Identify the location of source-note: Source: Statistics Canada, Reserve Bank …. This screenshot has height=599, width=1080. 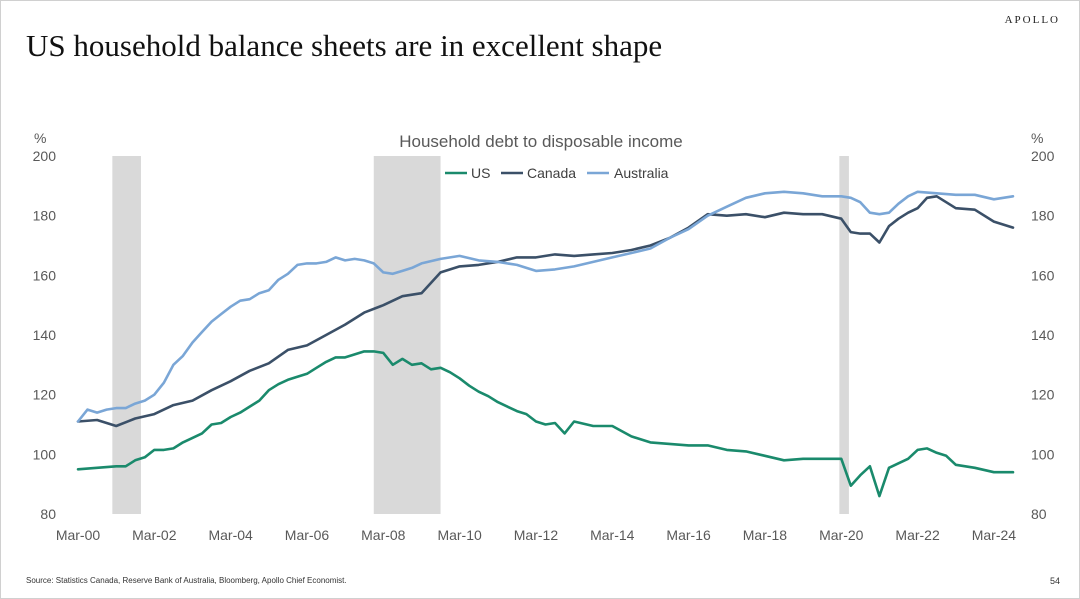
(186, 580).